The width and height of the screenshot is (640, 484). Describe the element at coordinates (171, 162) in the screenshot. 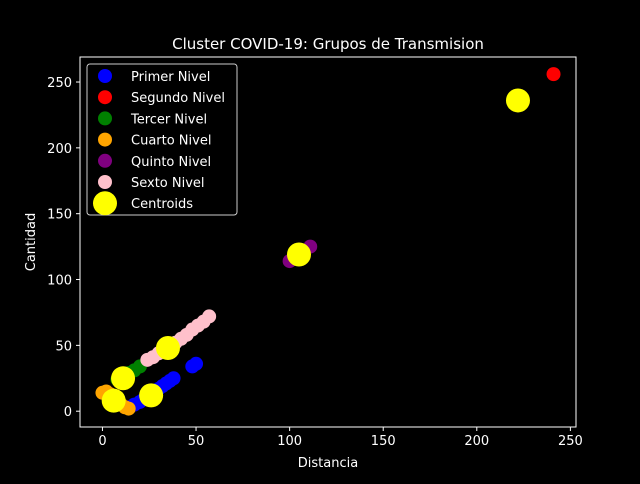

I see `legend-label: Quinto Nivel` at that location.